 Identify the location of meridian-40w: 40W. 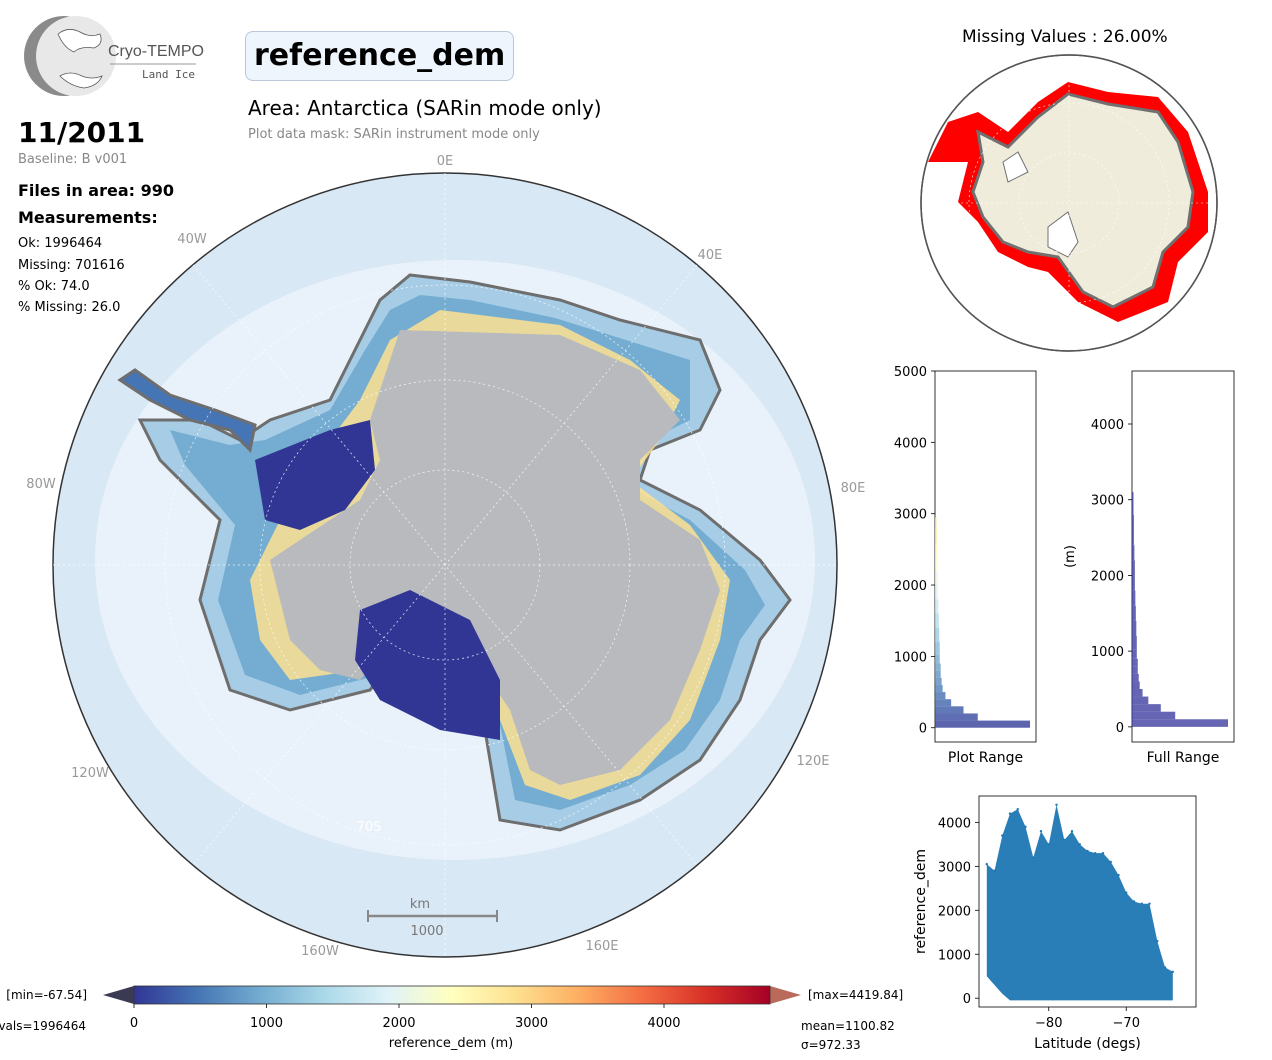
(192, 239).